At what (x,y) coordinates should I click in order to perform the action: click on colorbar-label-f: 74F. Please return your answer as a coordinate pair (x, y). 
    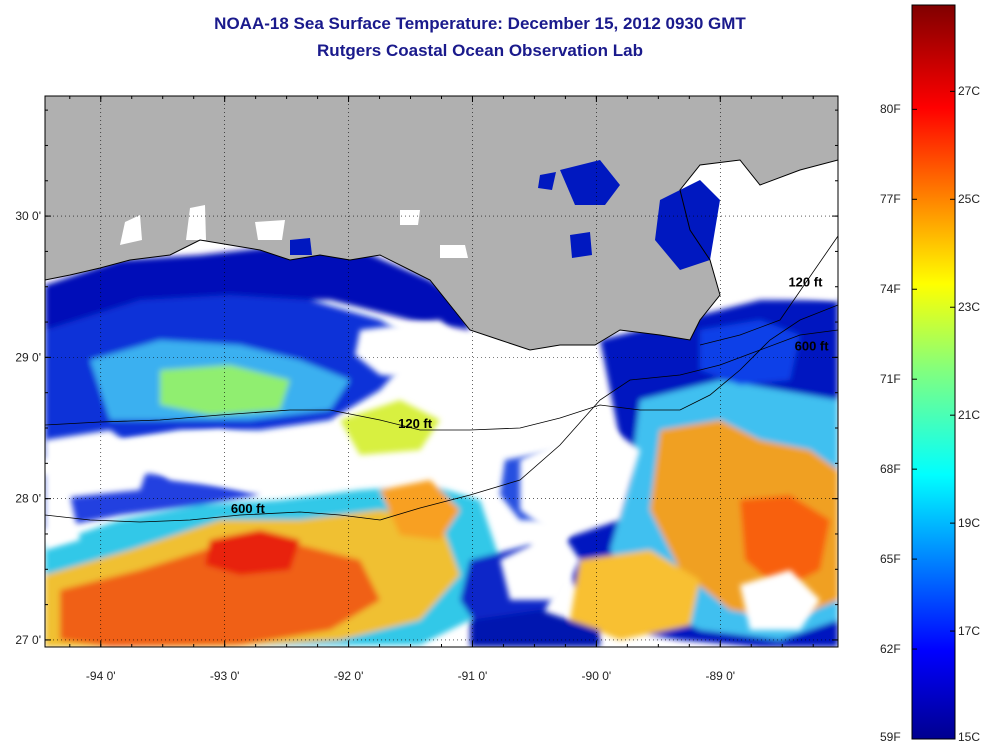
    Looking at the image, I should click on (890, 289).